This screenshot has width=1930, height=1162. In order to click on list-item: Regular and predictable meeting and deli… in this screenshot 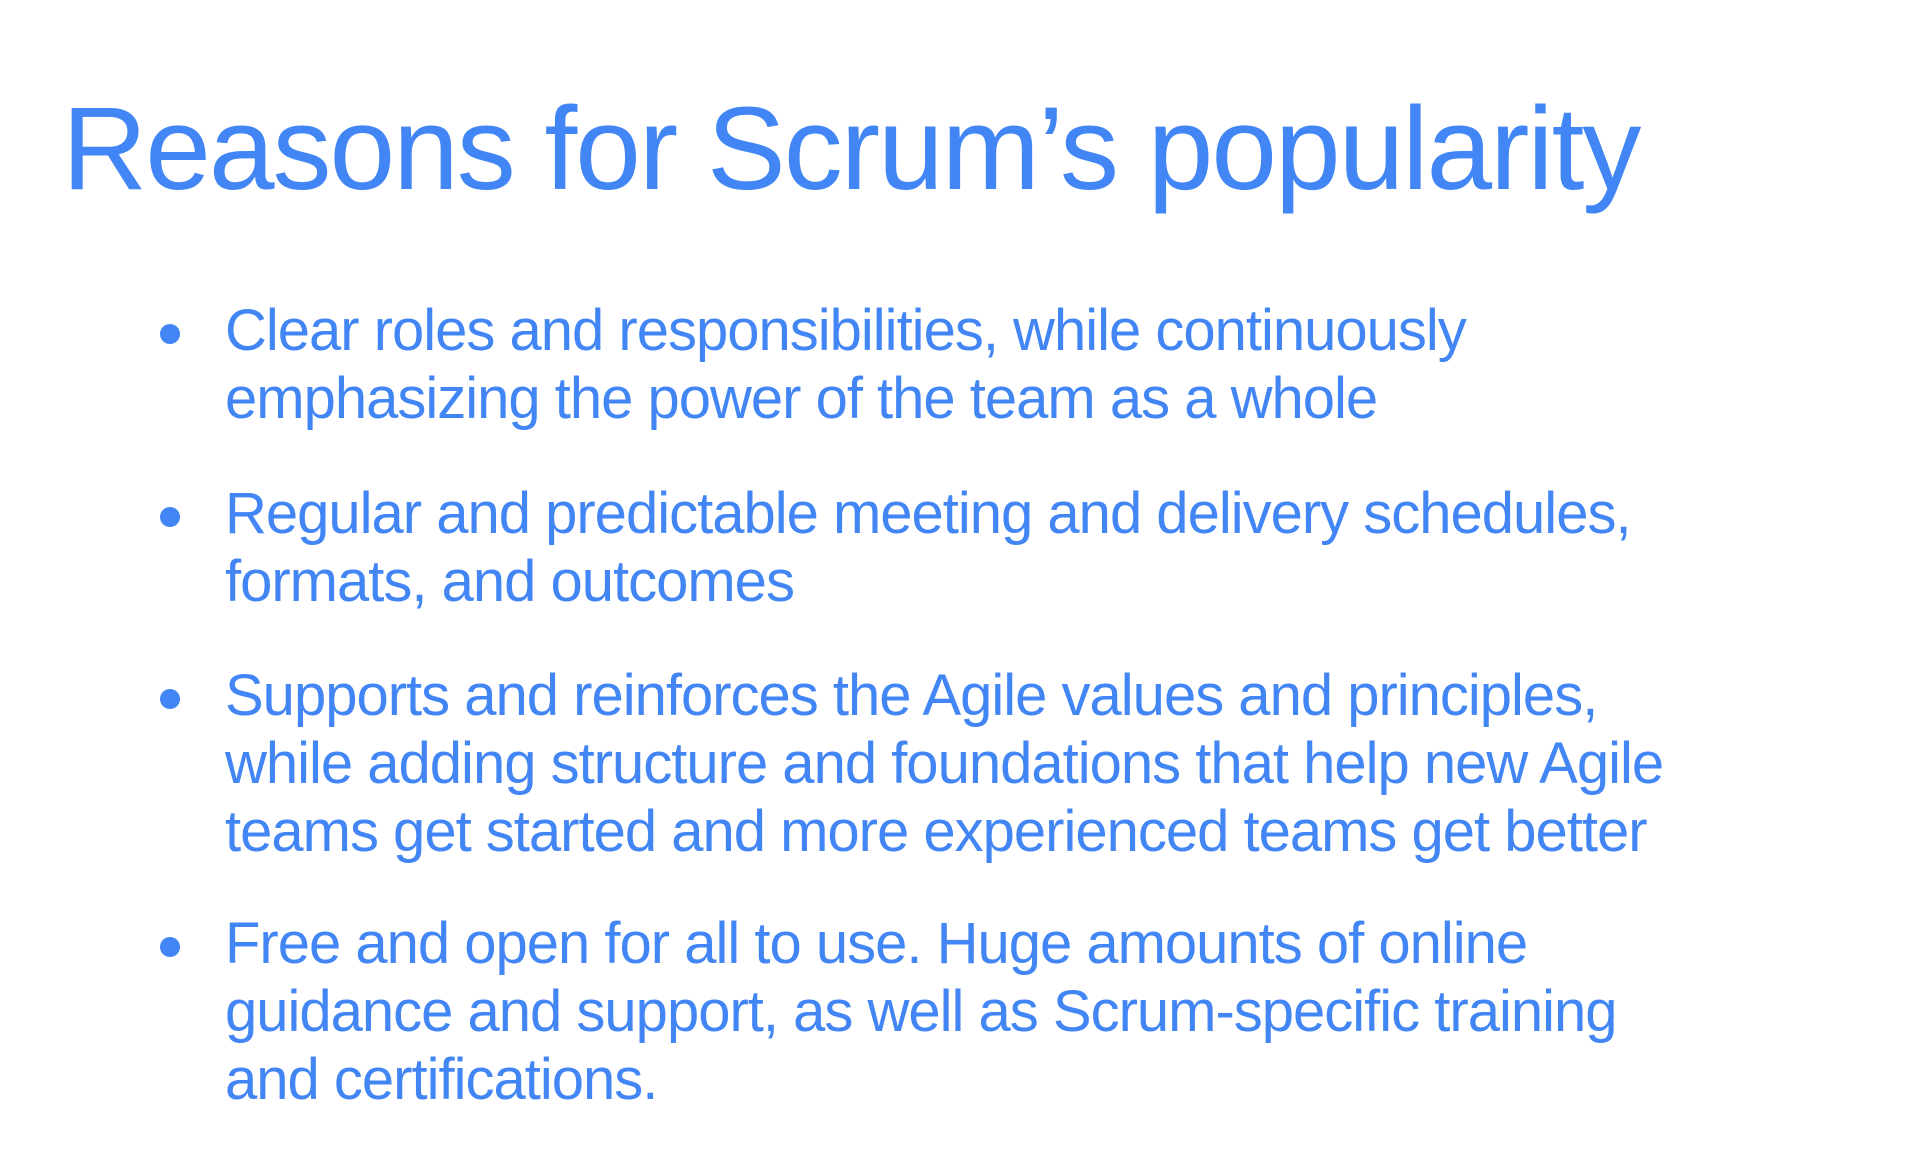, I will do `click(1010, 548)`.